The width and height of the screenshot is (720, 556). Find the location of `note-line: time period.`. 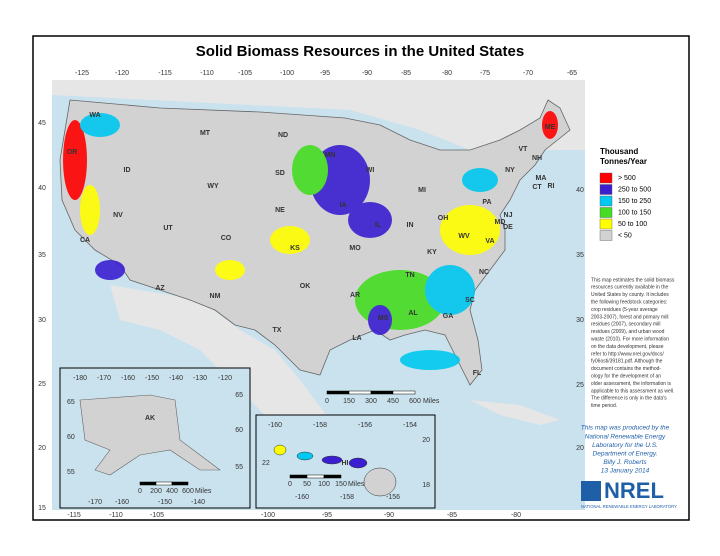

note-line: time period. is located at coordinates (604, 406).